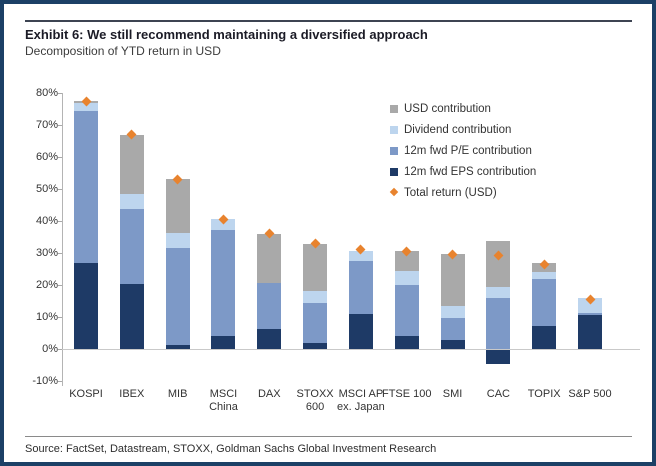 The image size is (656, 466). I want to click on x-axis-label: CAC, so click(498, 394).